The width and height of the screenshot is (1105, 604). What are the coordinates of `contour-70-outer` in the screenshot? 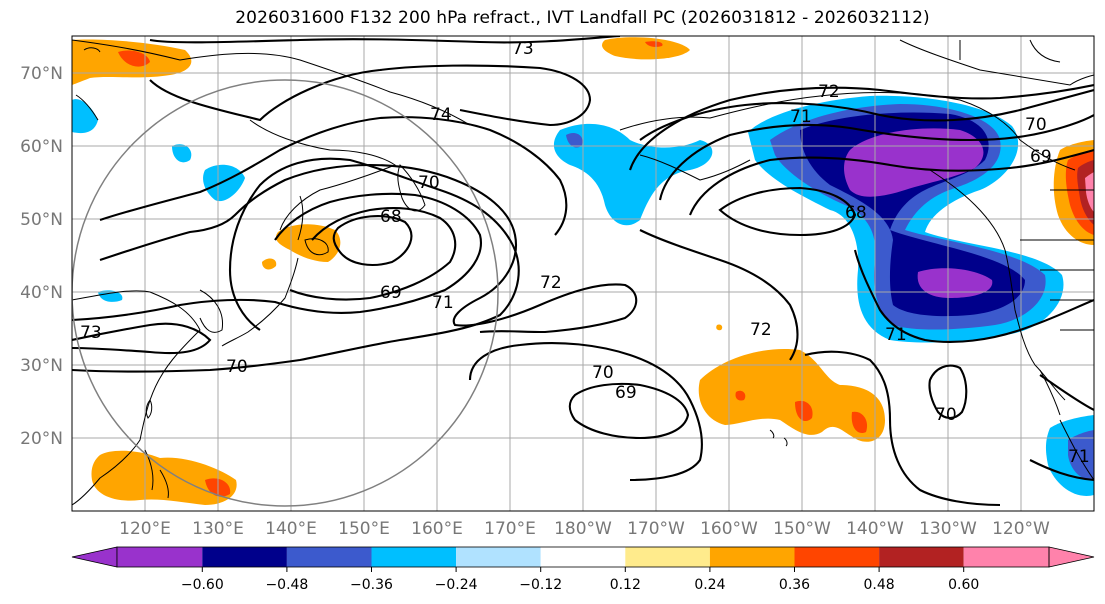 It's located at (296, 265).